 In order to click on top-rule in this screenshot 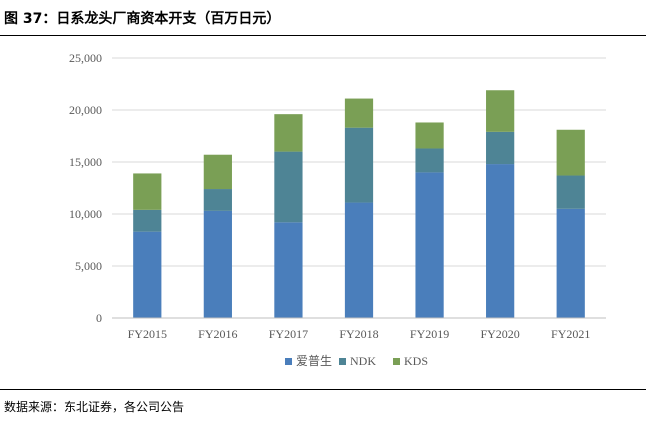, I will do `click(323, 35)`.